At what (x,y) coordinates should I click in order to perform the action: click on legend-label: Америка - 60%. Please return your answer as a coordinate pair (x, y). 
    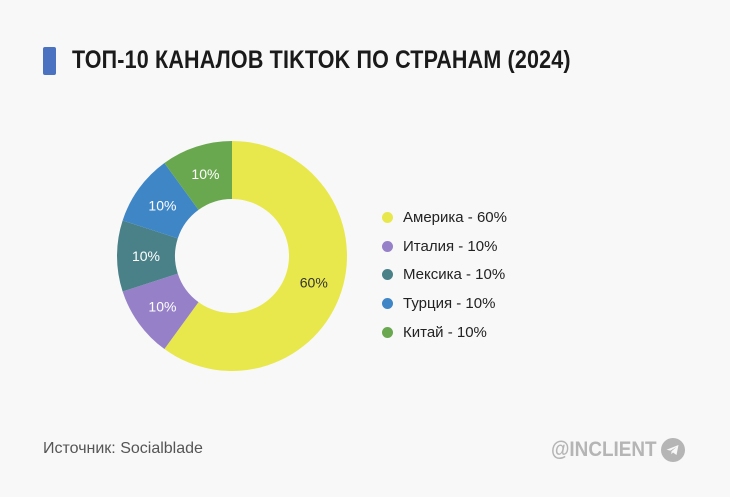
    Looking at the image, I should click on (455, 217).